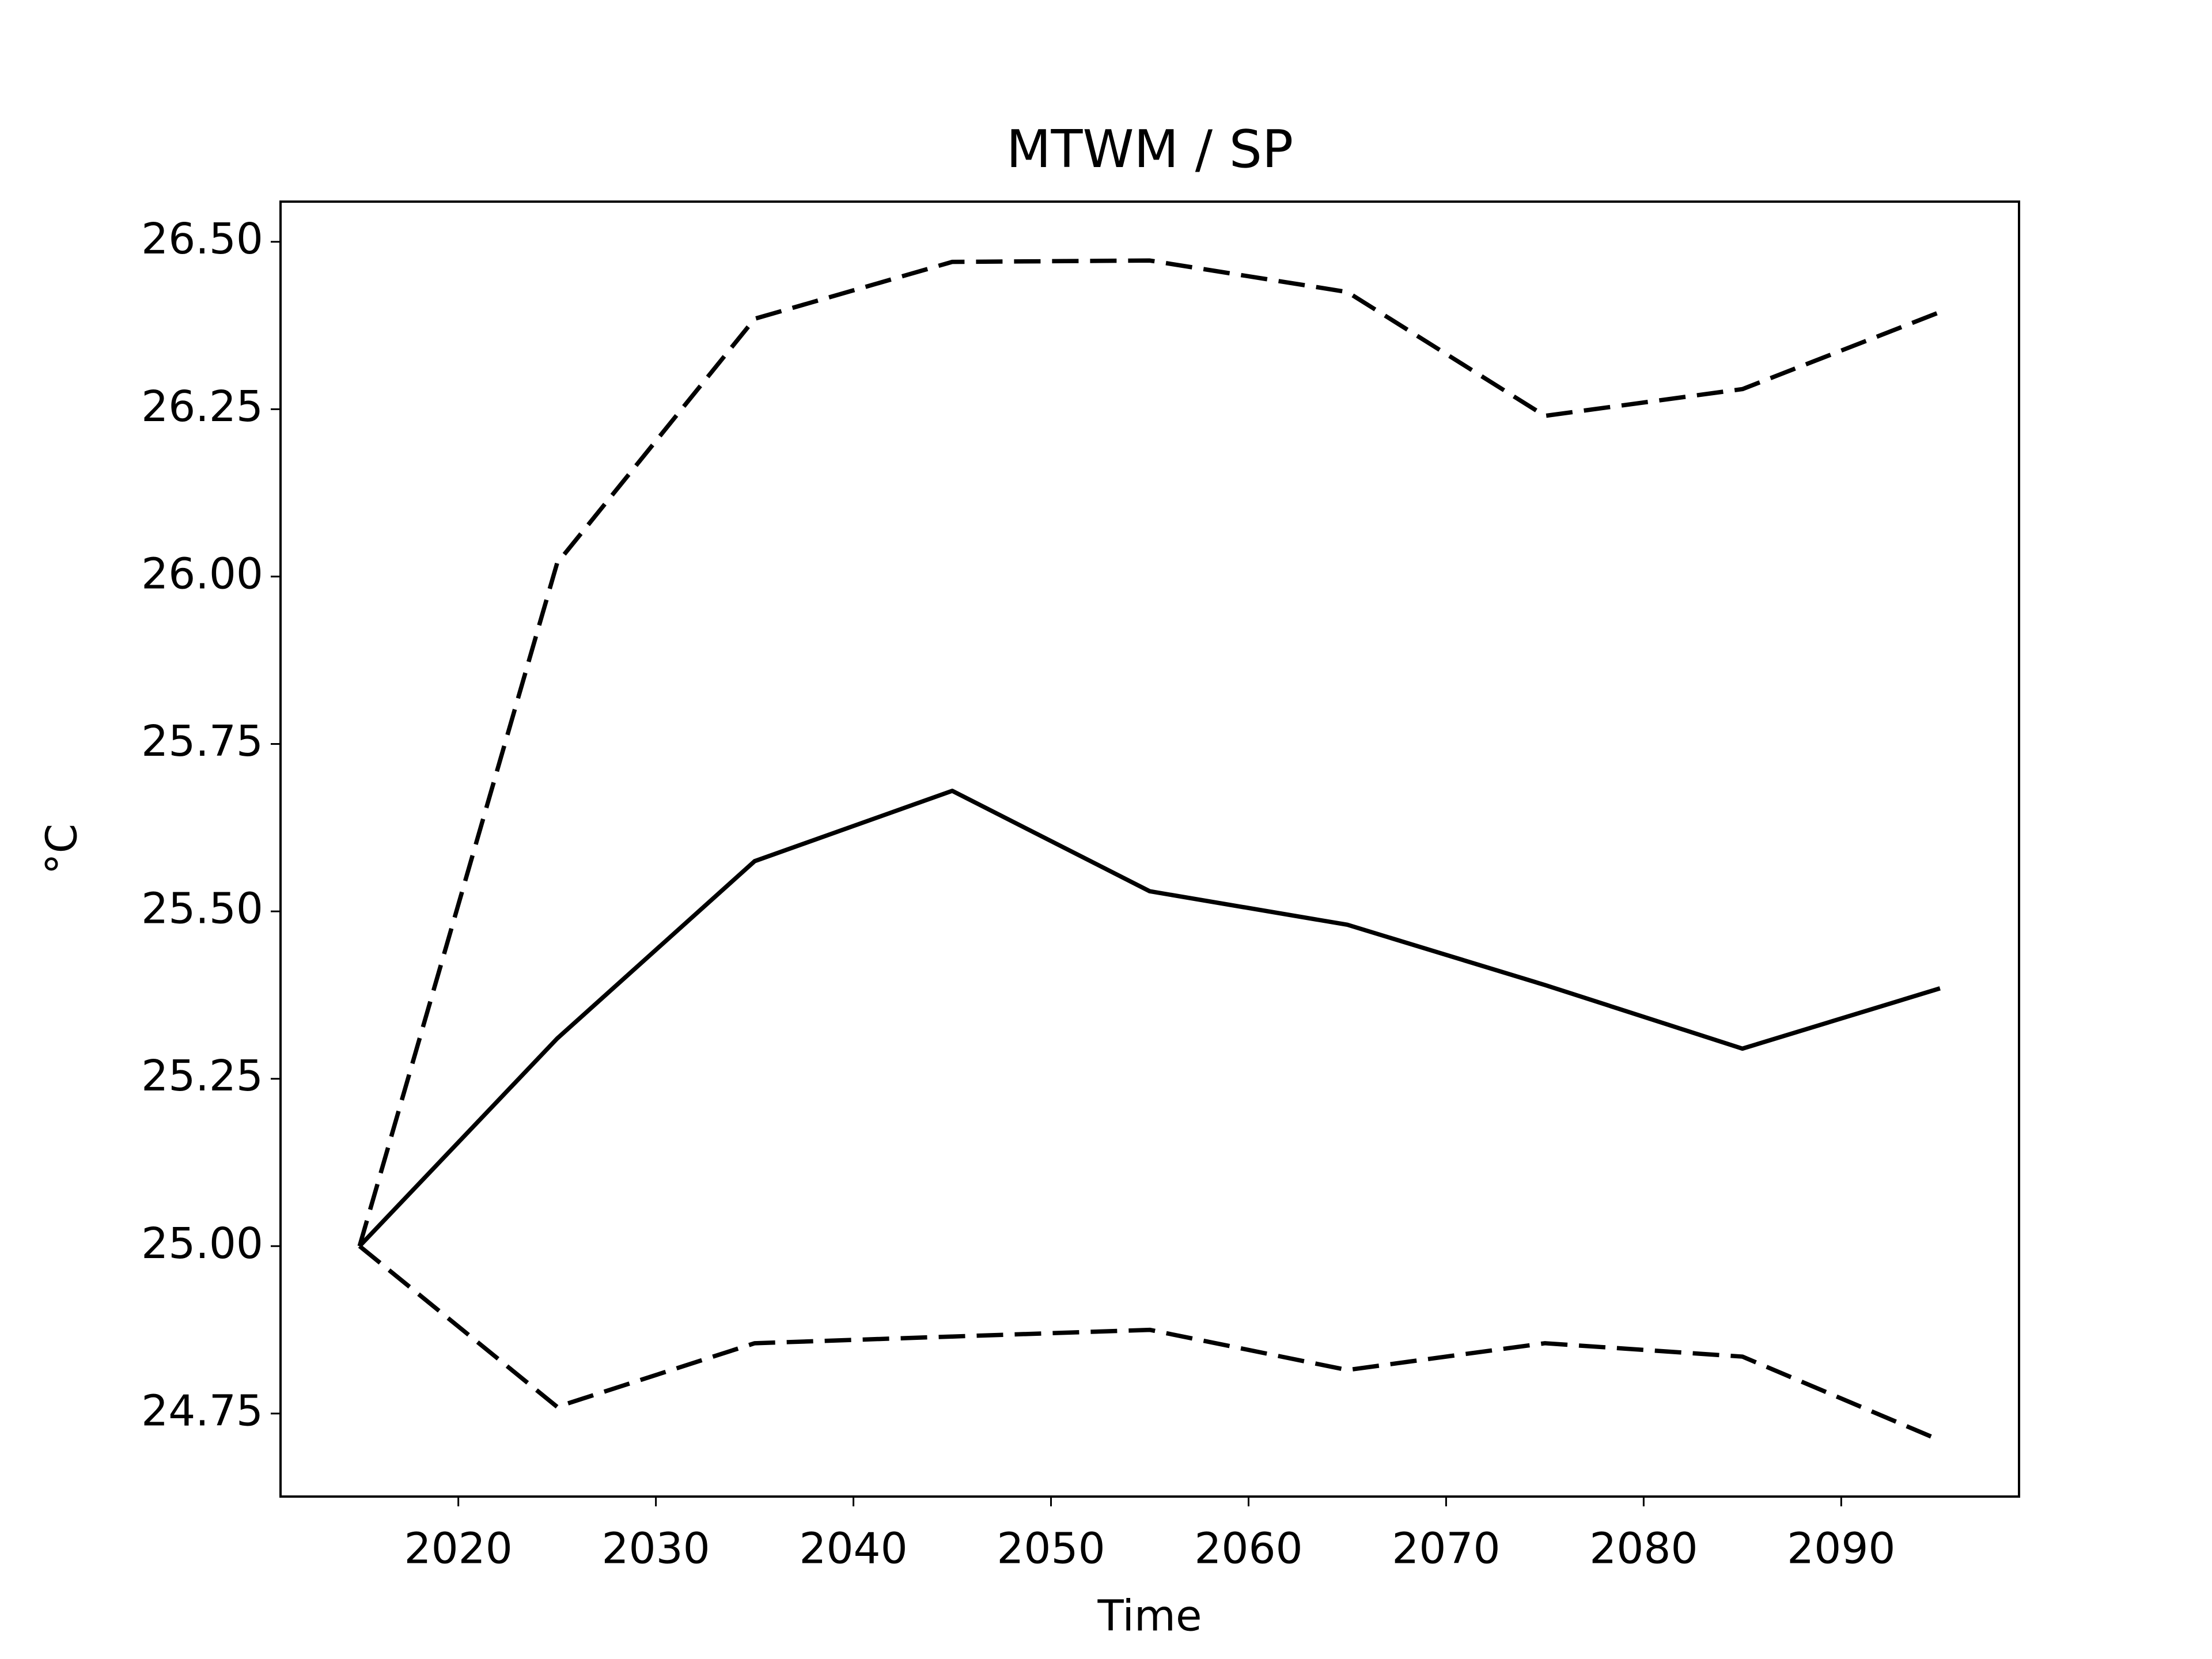 The height and width of the screenshot is (1659, 2212). What do you see at coordinates (202, 1076) in the screenshot?
I see `y-tick-label: 25.25` at bounding box center [202, 1076].